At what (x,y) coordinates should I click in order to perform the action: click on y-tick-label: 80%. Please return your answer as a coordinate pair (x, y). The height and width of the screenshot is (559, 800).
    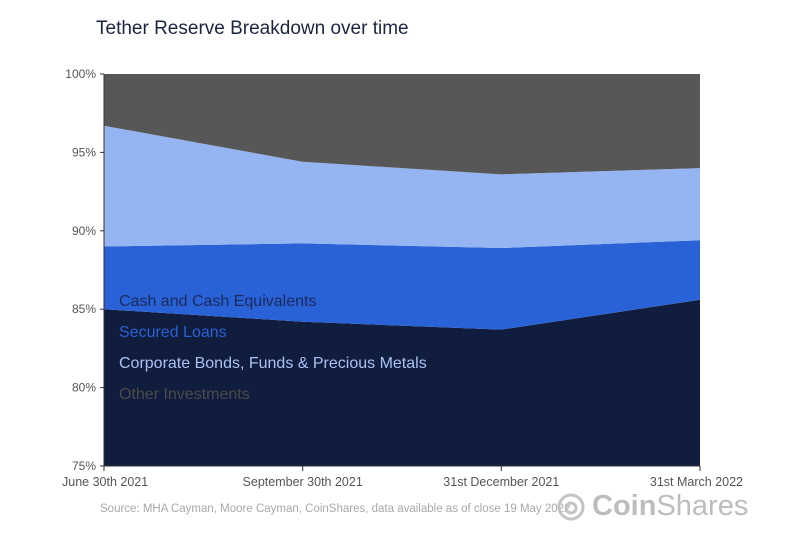
    Looking at the image, I should click on (84, 388).